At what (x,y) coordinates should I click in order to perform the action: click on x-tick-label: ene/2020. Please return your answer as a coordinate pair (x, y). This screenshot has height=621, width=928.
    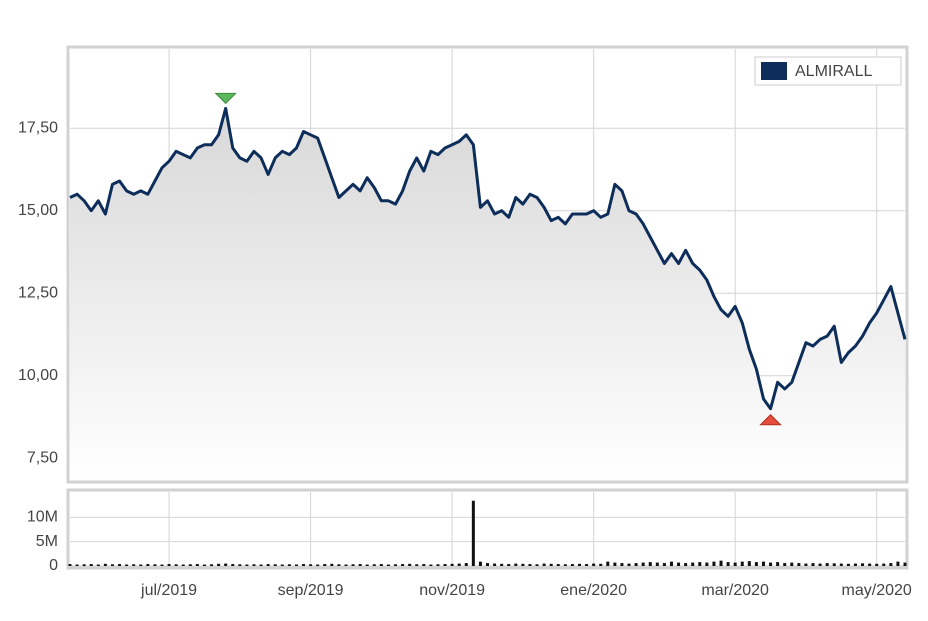
    Looking at the image, I should click on (593, 590).